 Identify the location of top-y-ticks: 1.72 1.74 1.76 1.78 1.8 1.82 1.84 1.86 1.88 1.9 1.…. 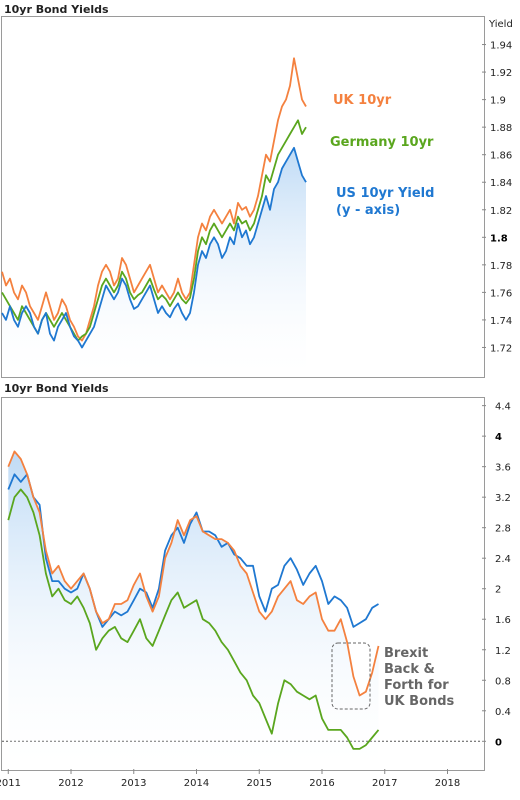
(497, 197).